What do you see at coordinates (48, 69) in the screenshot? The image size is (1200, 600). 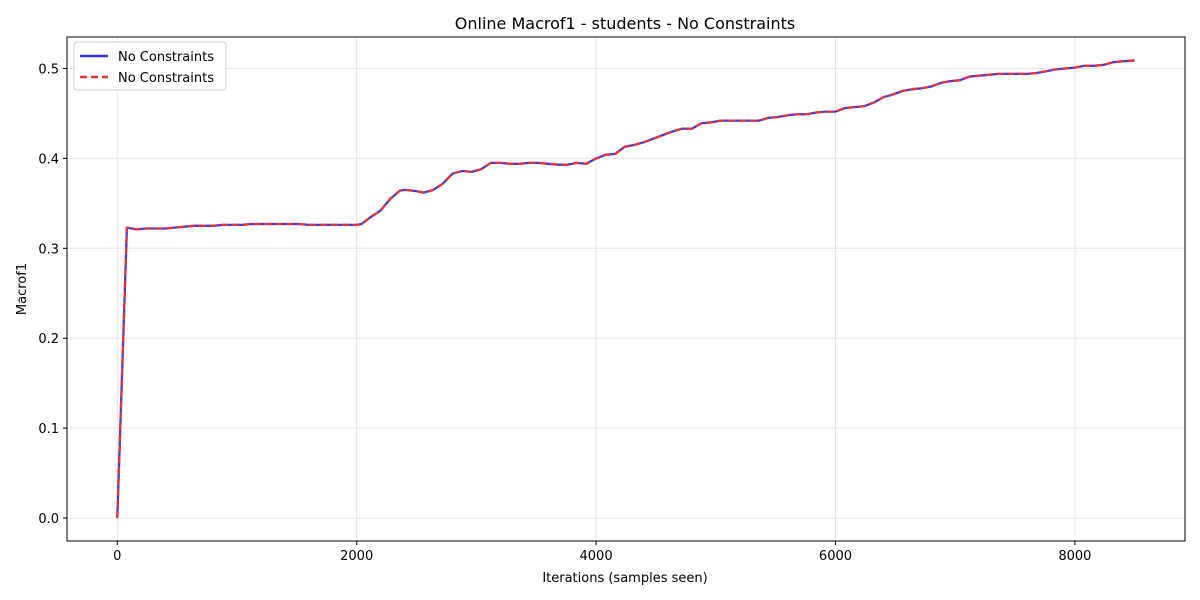 I see `y-tick-label: 0.5` at bounding box center [48, 69].